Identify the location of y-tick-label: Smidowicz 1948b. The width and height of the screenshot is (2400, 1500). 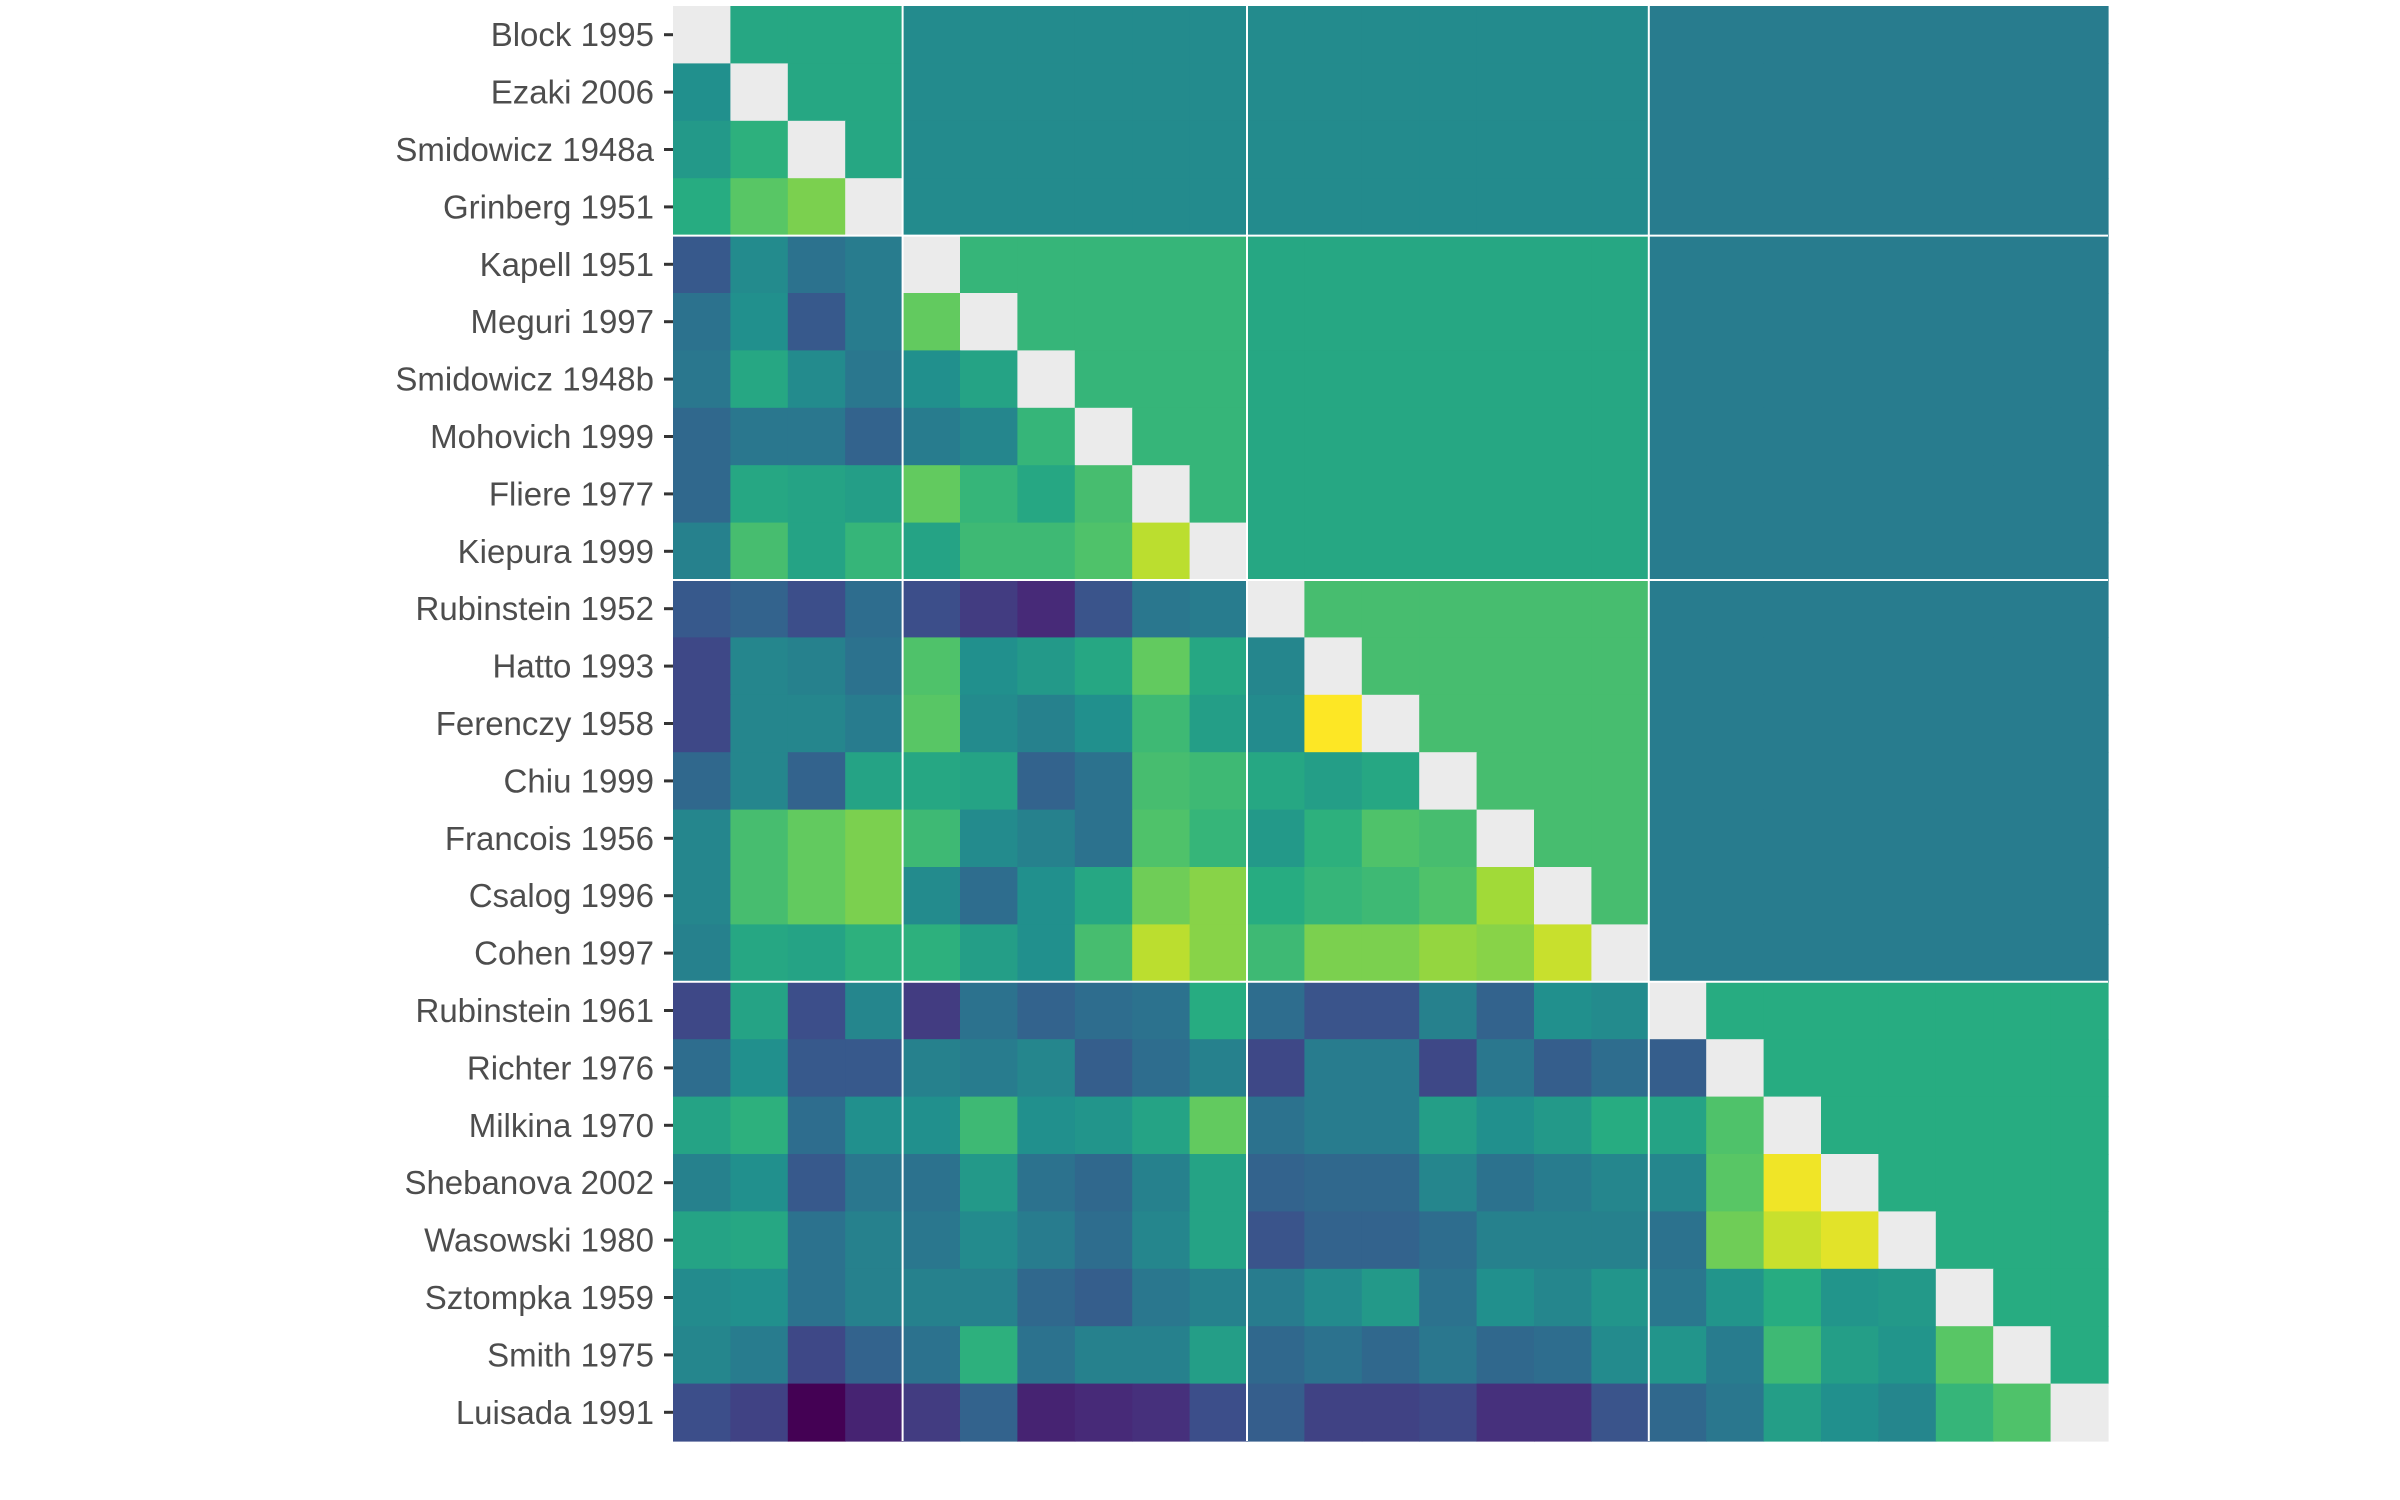
(524, 379).